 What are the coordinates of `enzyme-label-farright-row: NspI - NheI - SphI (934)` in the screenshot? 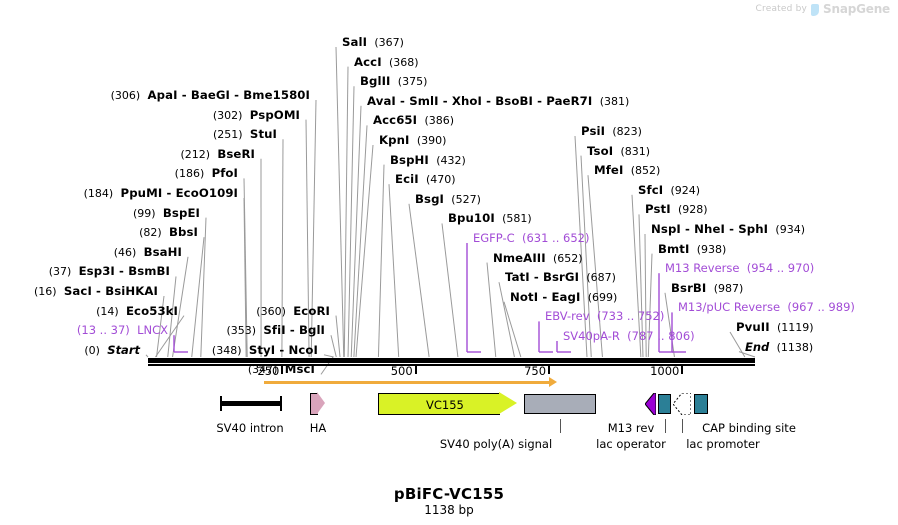 It's located at (728, 229).